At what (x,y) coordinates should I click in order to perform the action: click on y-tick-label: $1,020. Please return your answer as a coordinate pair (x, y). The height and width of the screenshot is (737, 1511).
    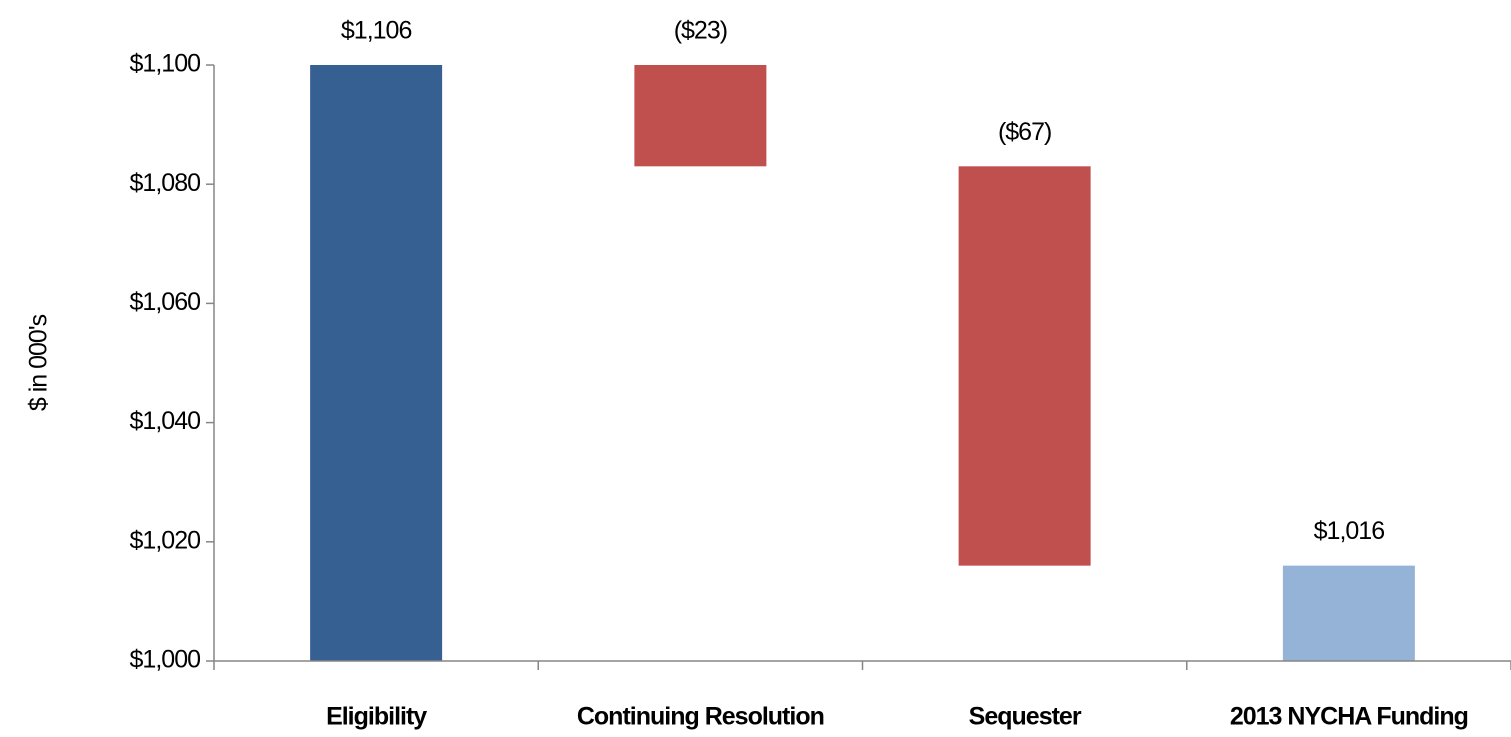
    Looking at the image, I should click on (165, 540).